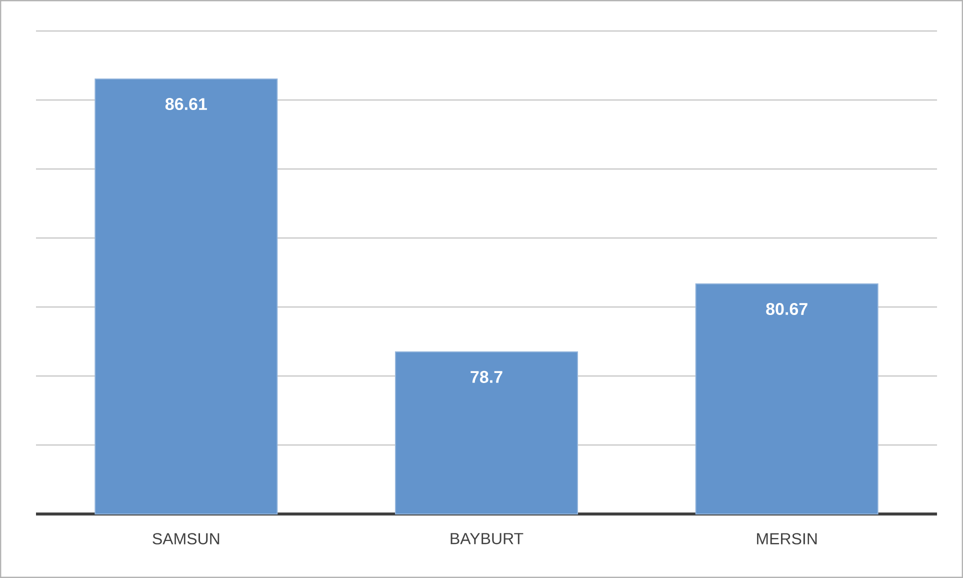  What do you see at coordinates (486, 376) in the screenshot?
I see `data-label: 78.7` at bounding box center [486, 376].